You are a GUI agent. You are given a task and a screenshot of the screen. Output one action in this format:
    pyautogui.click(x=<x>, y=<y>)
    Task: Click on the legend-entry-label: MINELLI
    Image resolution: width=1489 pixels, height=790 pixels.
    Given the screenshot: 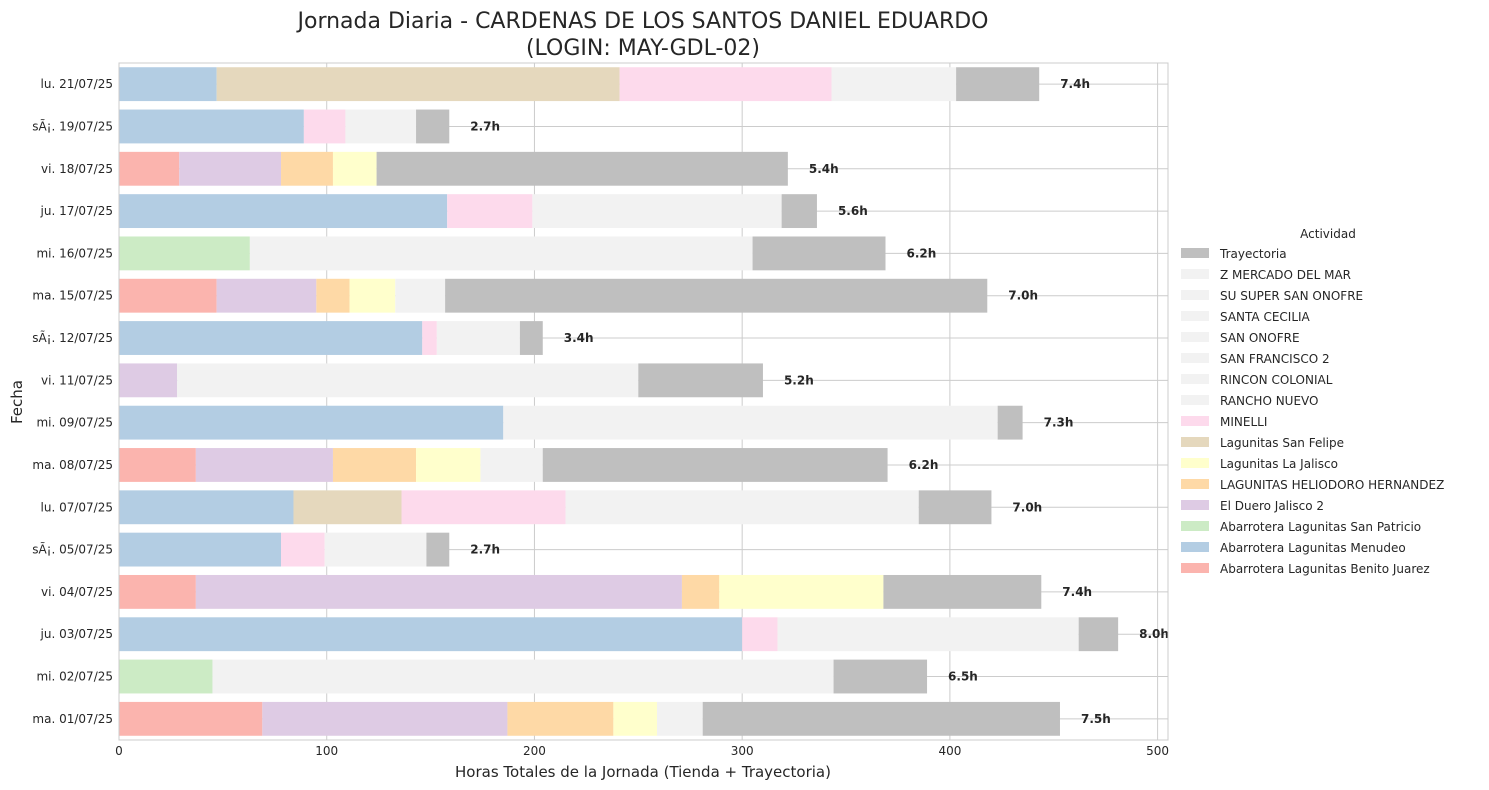 What is the action you would take?
    pyautogui.click(x=1243, y=422)
    